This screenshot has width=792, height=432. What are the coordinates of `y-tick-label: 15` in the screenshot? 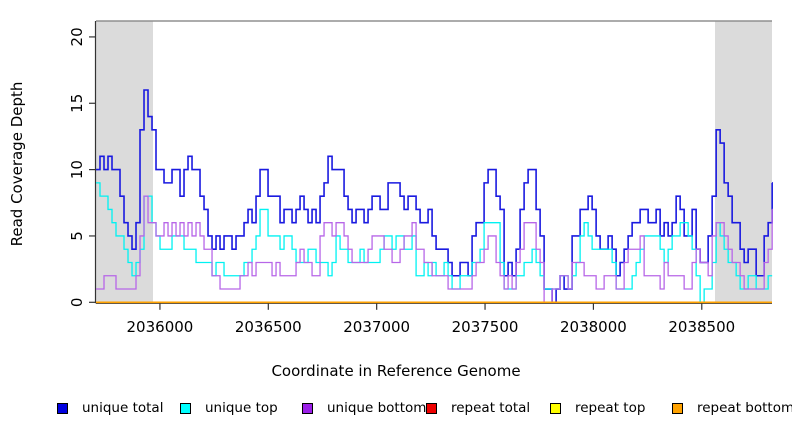 It's located at (77, 103).